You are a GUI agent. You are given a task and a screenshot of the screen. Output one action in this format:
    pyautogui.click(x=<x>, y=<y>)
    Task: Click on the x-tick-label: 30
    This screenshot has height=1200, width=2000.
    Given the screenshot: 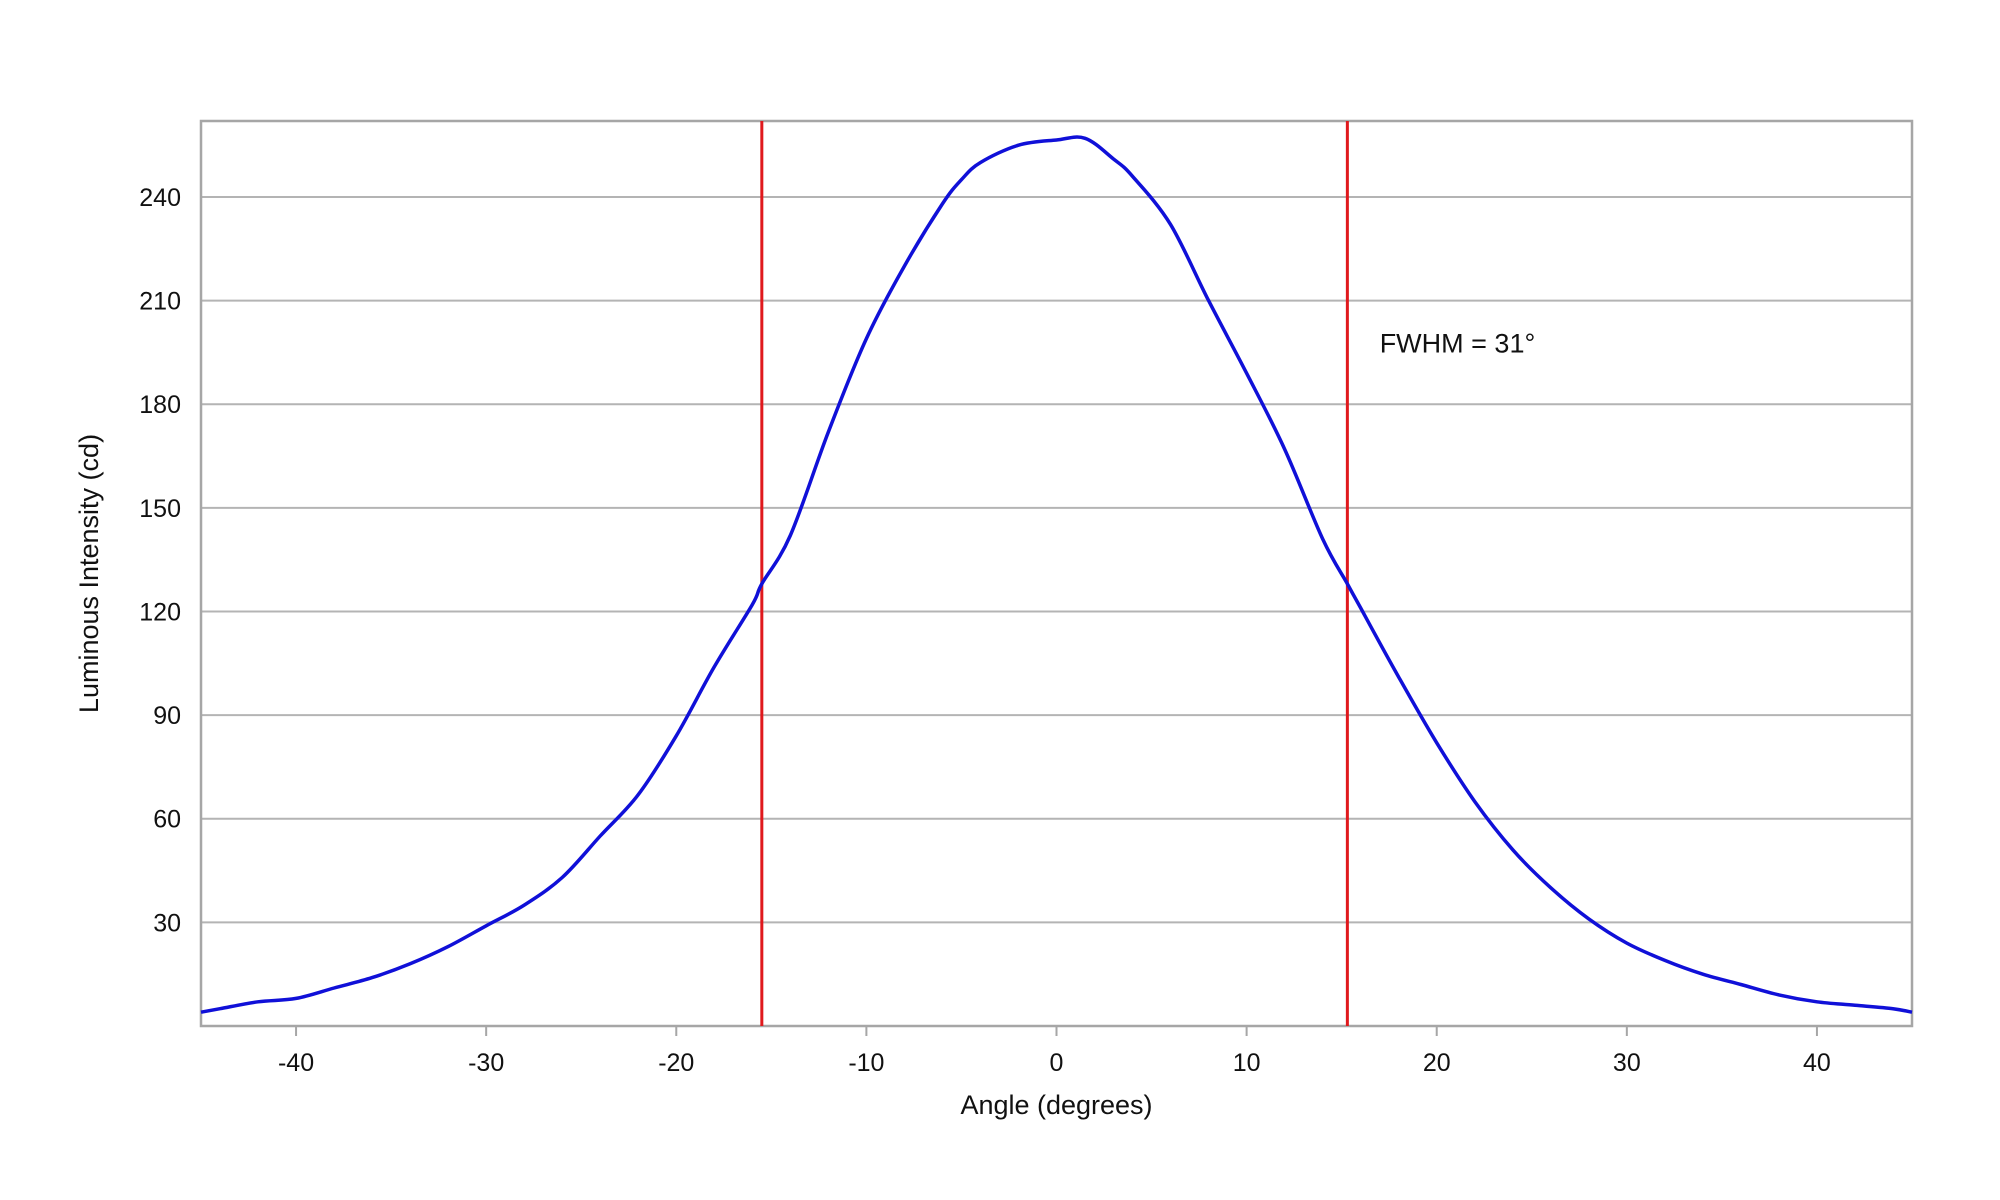 What is the action you would take?
    pyautogui.click(x=1627, y=1063)
    